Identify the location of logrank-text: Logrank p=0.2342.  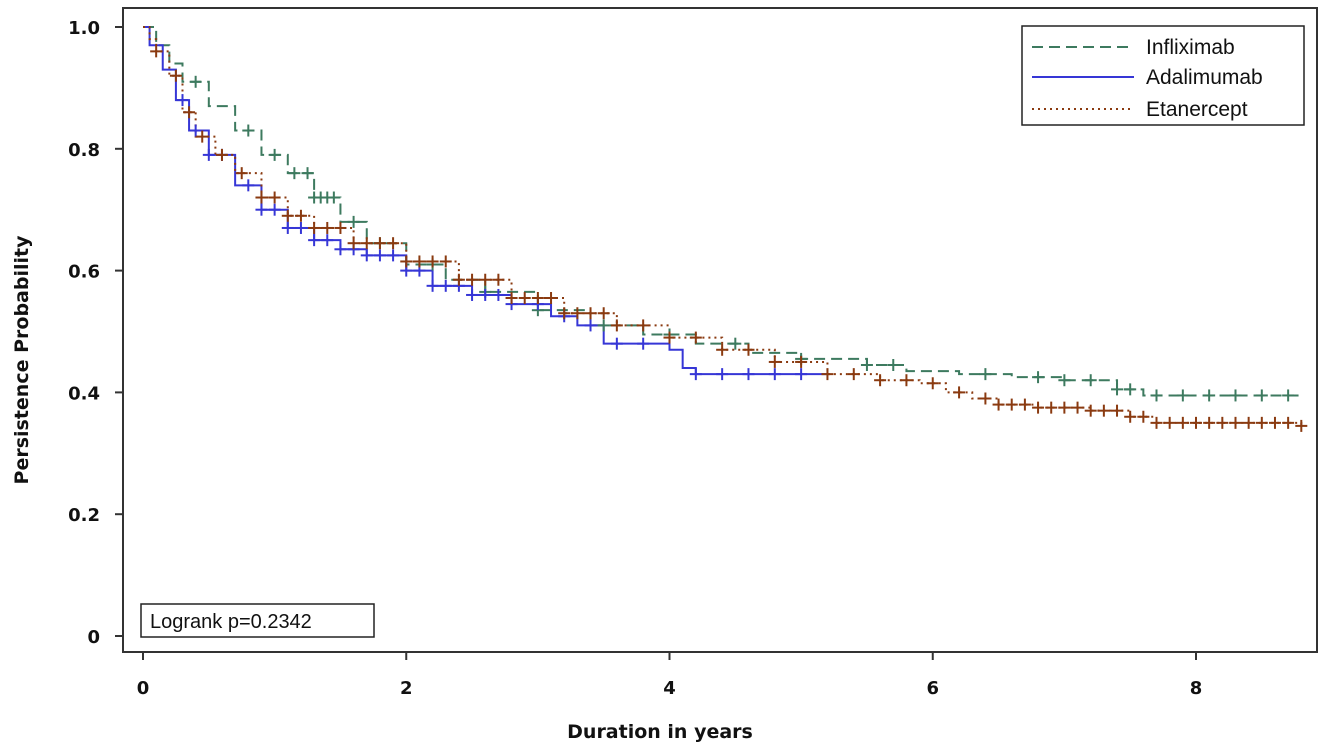
(231, 622).